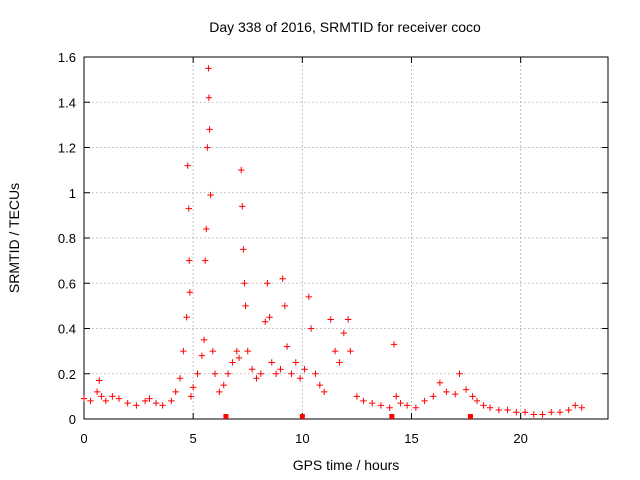 Image resolution: width=640 pixels, height=480 pixels. I want to click on y-tick-label: 0.2, so click(67, 374).